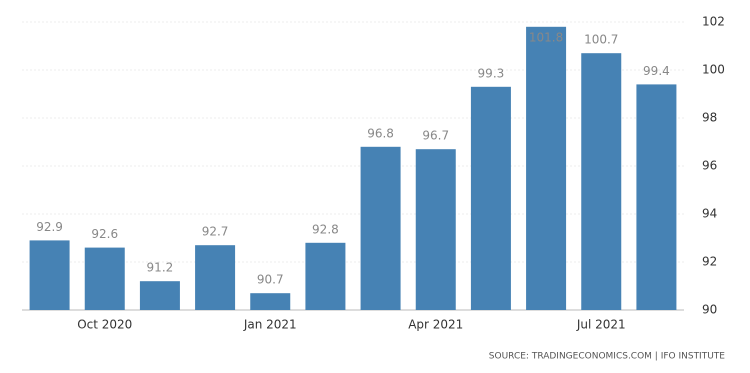 This screenshot has height=373, width=750. Describe the element at coordinates (713, 22) in the screenshot. I see `y-tick-label: 102` at that location.